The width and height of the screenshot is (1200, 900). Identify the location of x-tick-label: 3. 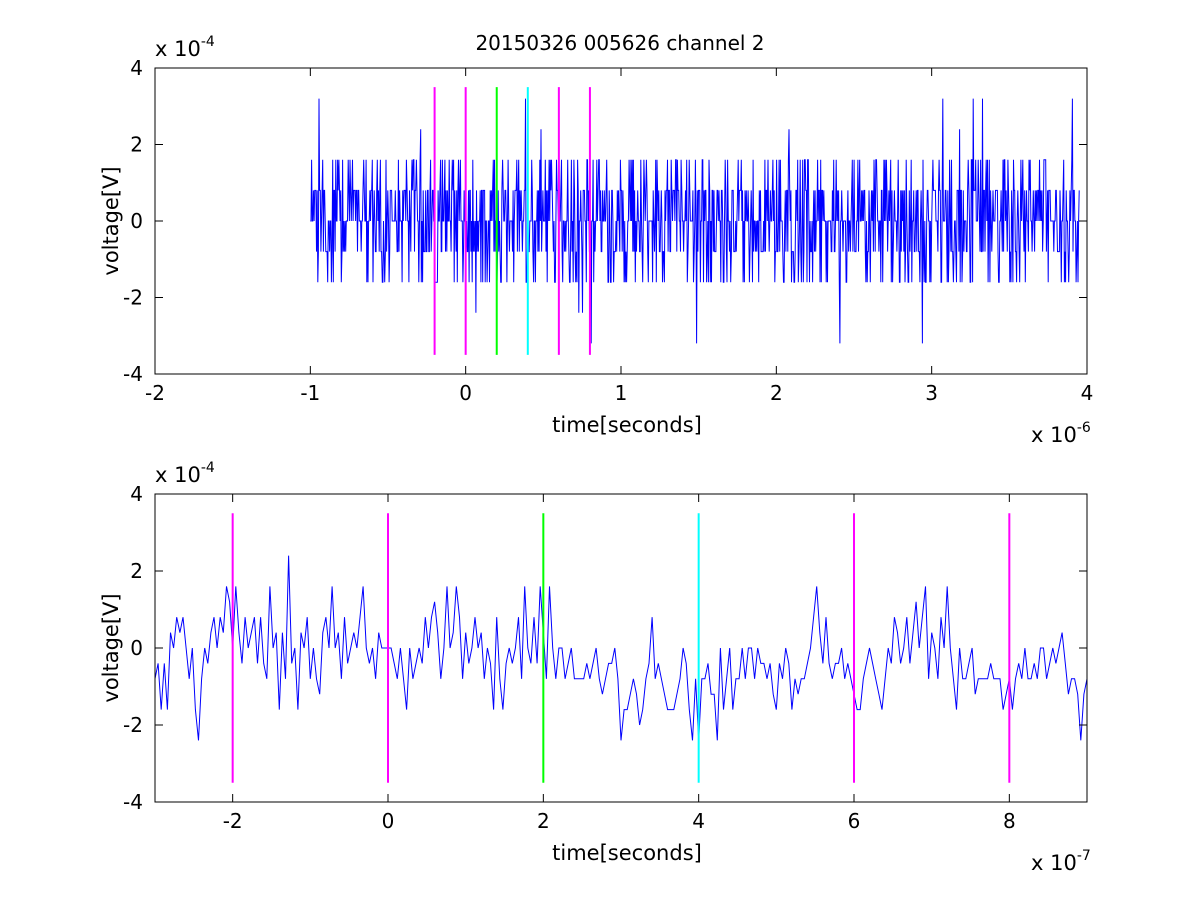
(931, 393).